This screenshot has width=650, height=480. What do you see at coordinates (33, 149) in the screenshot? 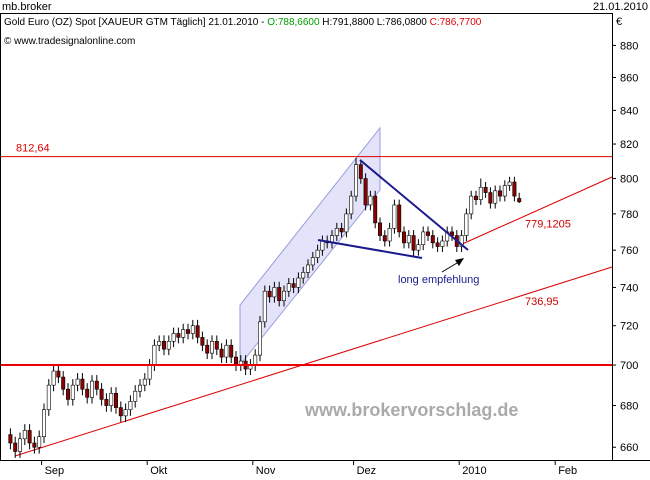
I see `horizontal-line-label: 812,64` at bounding box center [33, 149].